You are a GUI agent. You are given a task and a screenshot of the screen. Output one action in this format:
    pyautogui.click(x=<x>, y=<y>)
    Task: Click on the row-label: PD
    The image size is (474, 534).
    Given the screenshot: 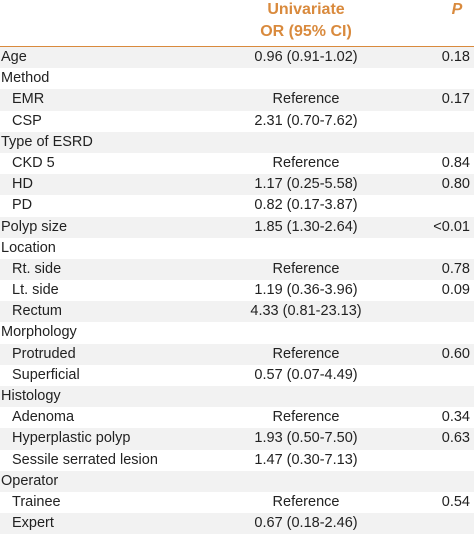 What is the action you would take?
    pyautogui.click(x=22, y=205)
    